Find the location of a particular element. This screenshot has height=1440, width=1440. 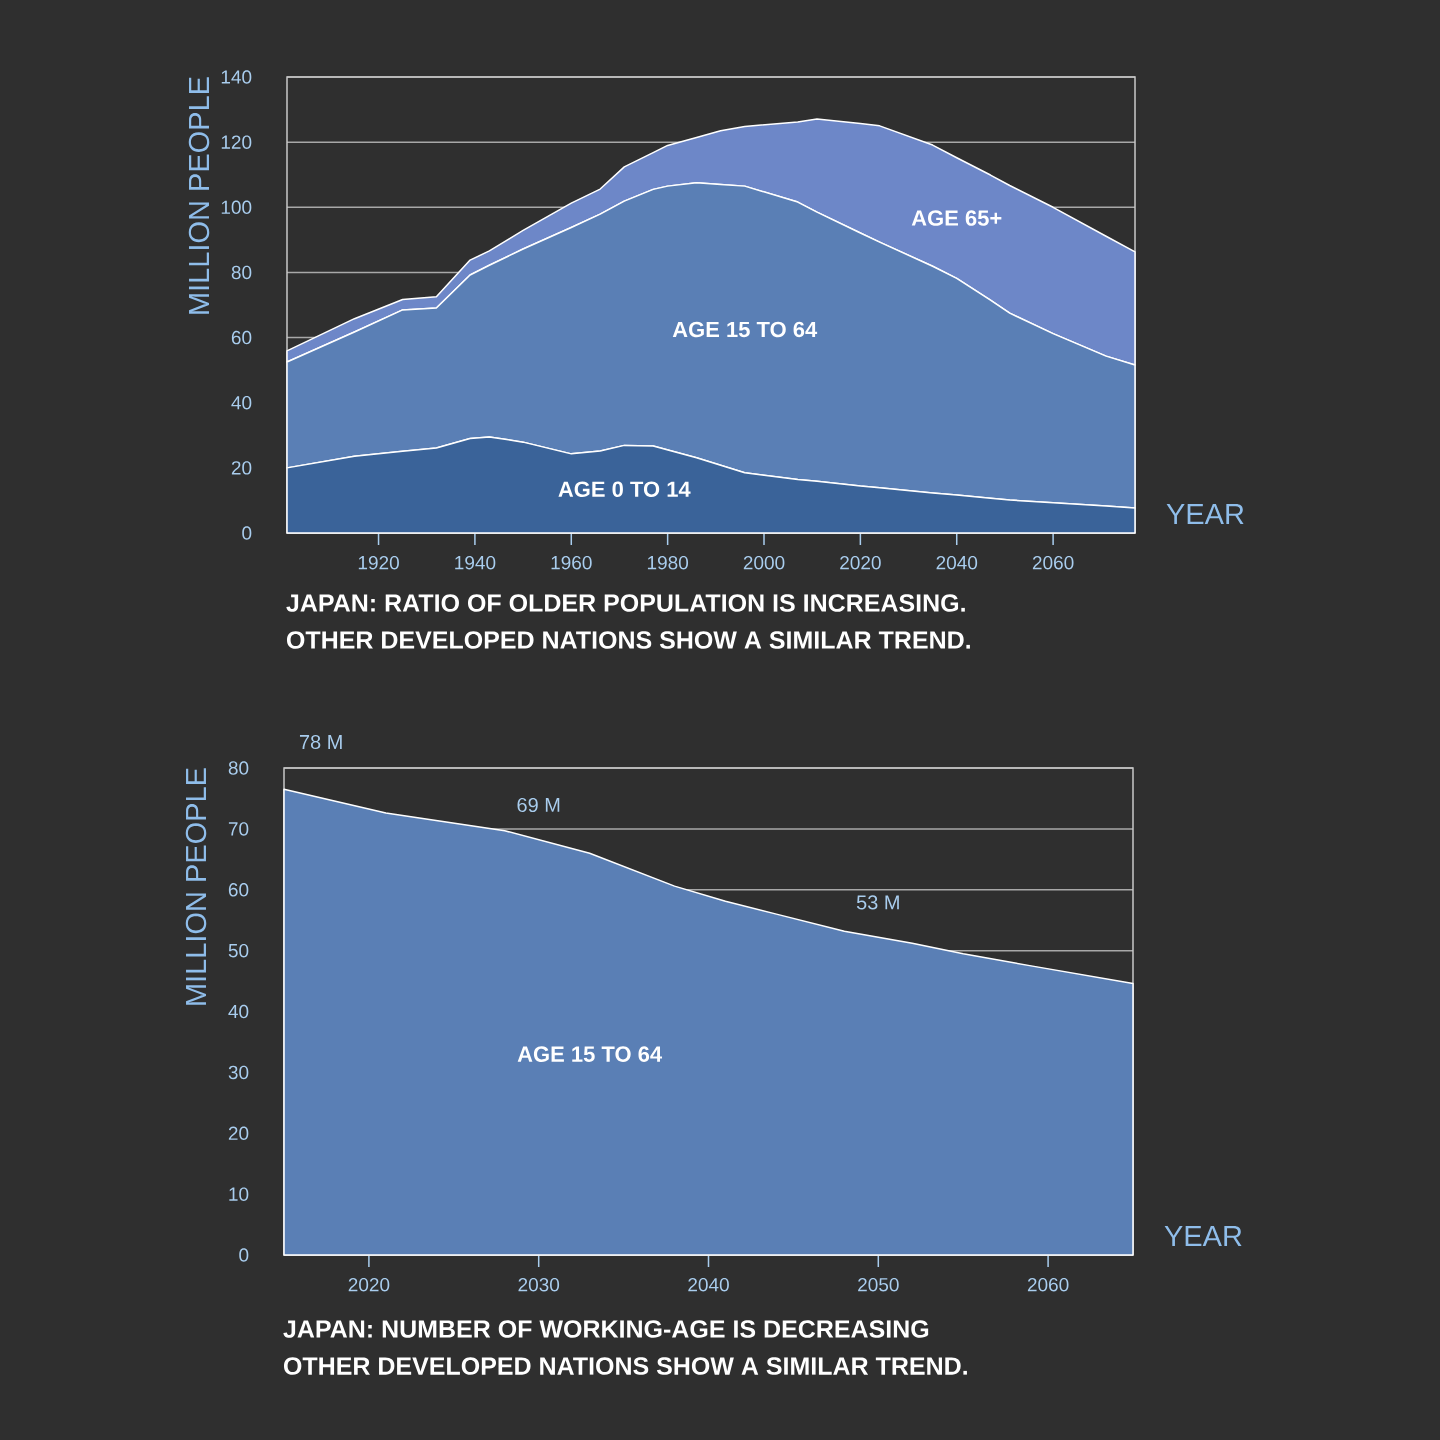

y-tick-label: 120 is located at coordinates (236, 142).